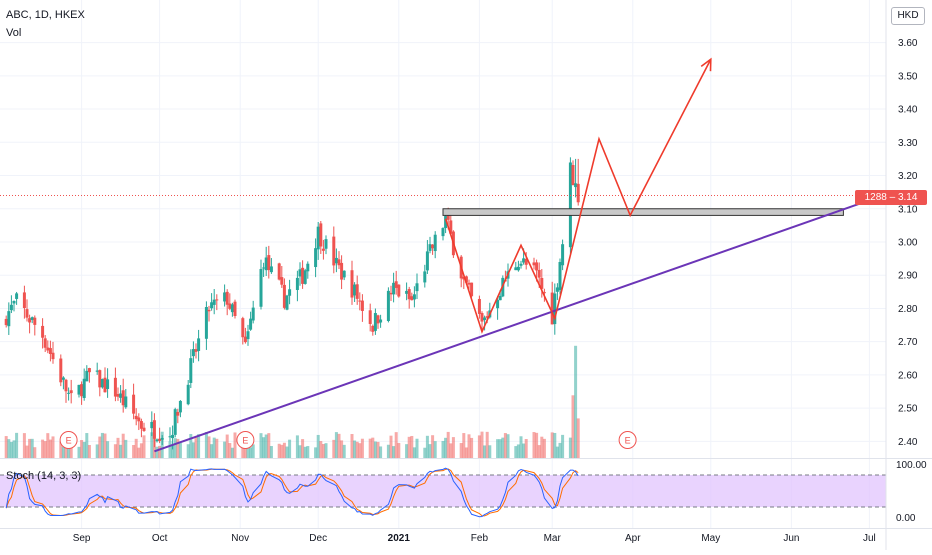  What do you see at coordinates (908, 16) in the screenshot?
I see `currency-button: HKD` at bounding box center [908, 16].